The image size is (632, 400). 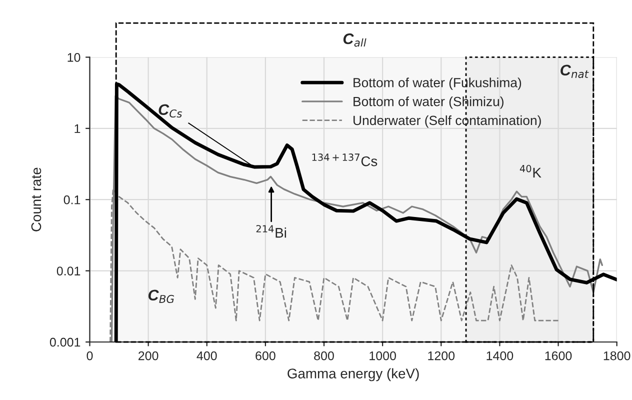 I want to click on legend-label: Bottom of water (Shimizu), so click(x=429, y=102).